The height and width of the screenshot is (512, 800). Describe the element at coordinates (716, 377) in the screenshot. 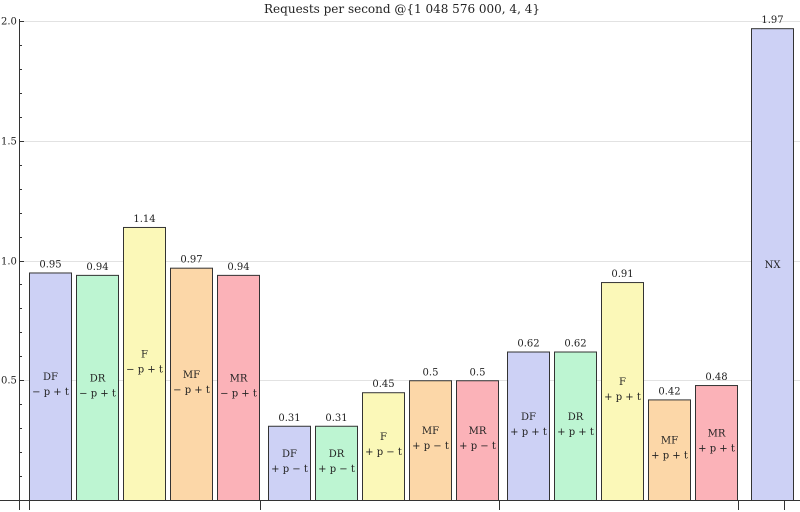

I see `data-label: 0.48` at that location.